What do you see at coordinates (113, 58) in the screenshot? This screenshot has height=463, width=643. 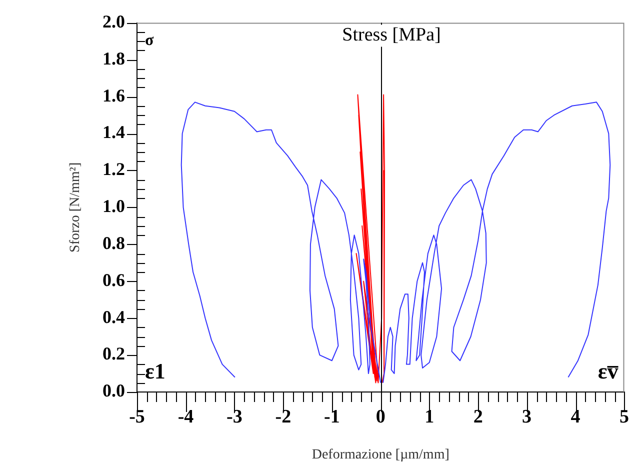 I see `y-tick-label: 1.8` at bounding box center [113, 58].